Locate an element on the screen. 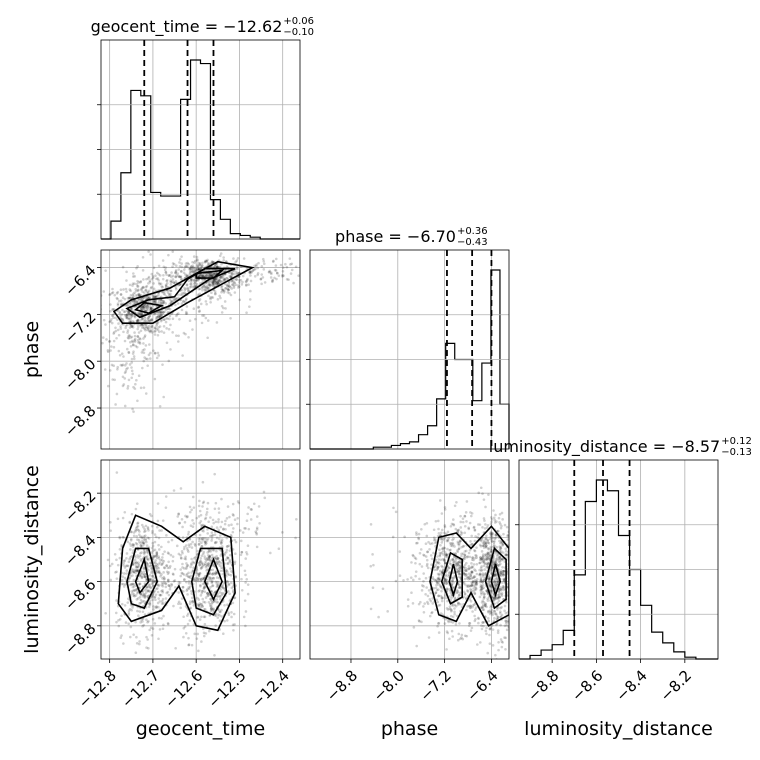 The width and height of the screenshot is (760, 760). panel-background is located at coordinates (618, 559).